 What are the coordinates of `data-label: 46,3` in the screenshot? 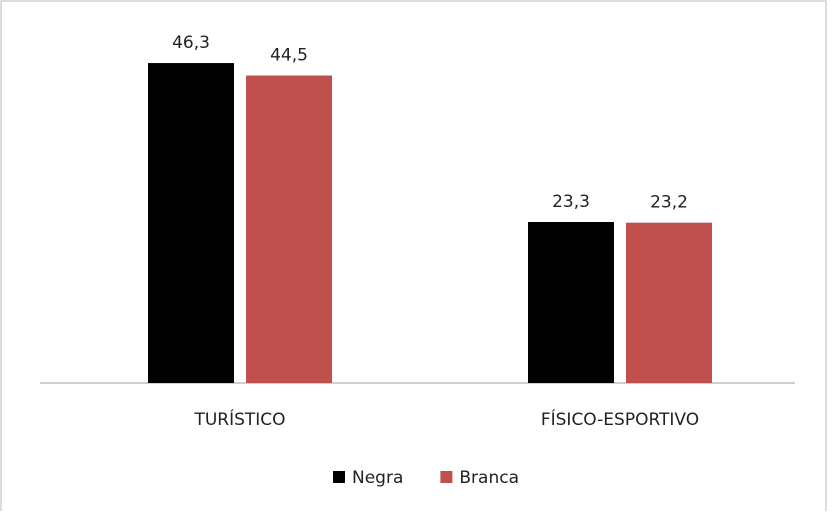 It's located at (191, 43).